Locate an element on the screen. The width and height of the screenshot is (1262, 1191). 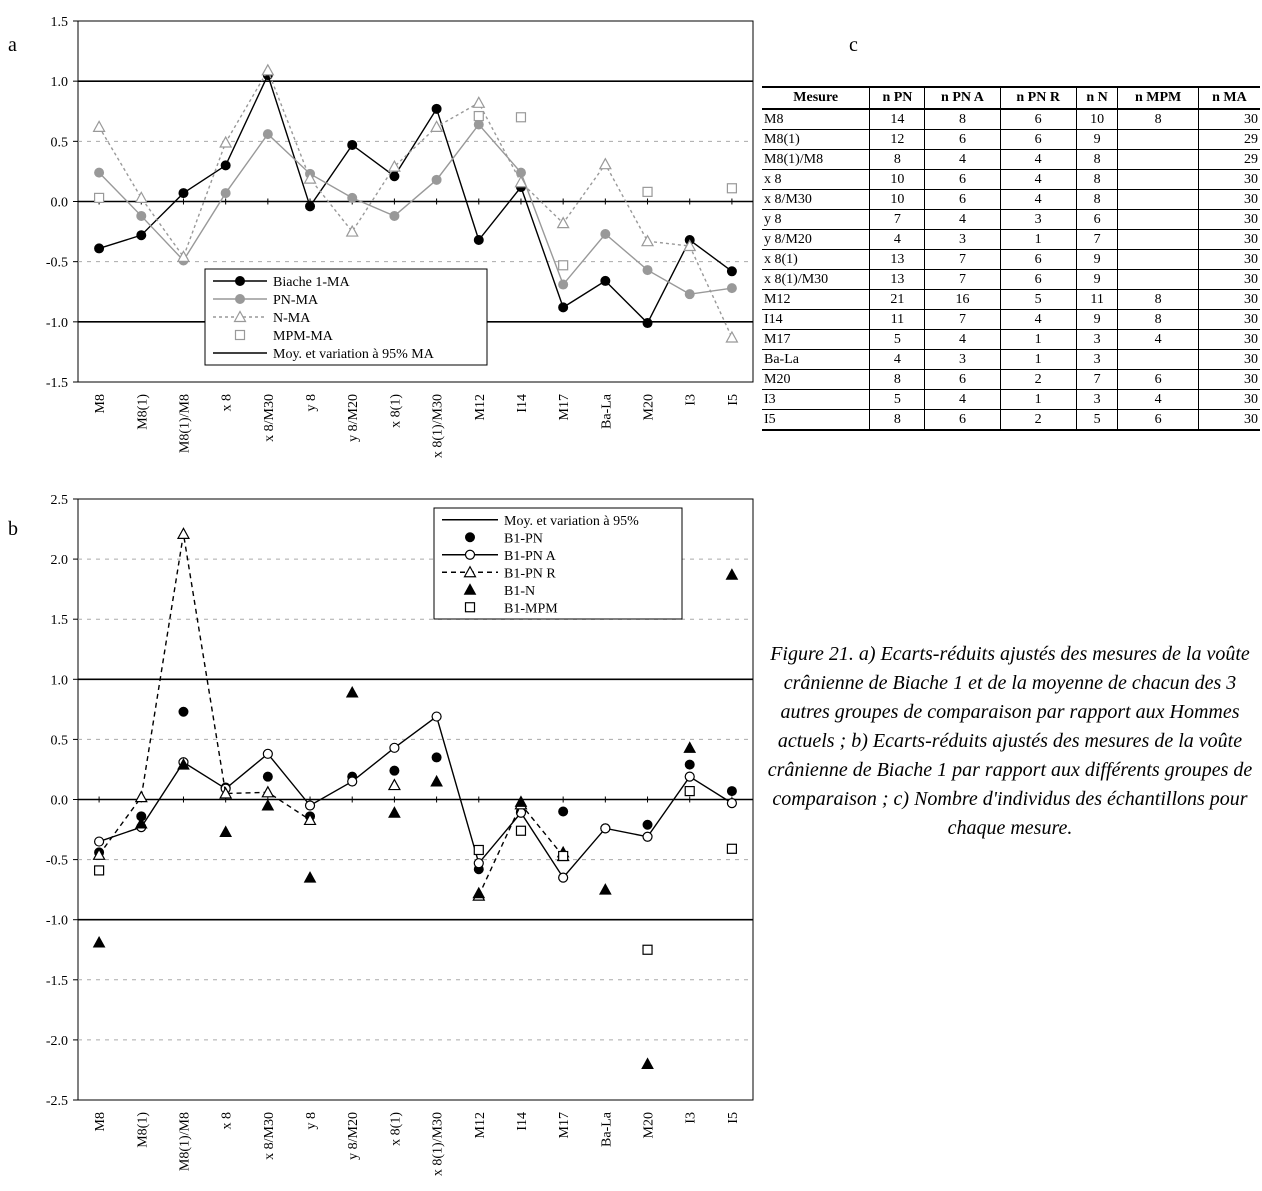
chart-b-point-b1-n-x-8-m30 is located at coordinates (268, 804).